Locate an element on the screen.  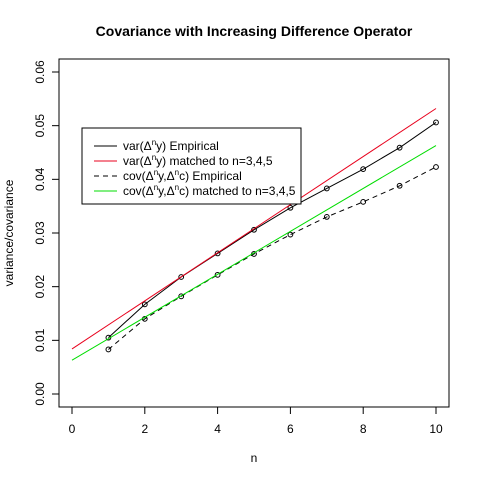
legend-text-part: y) Empirical is located at coordinates (187, 146).